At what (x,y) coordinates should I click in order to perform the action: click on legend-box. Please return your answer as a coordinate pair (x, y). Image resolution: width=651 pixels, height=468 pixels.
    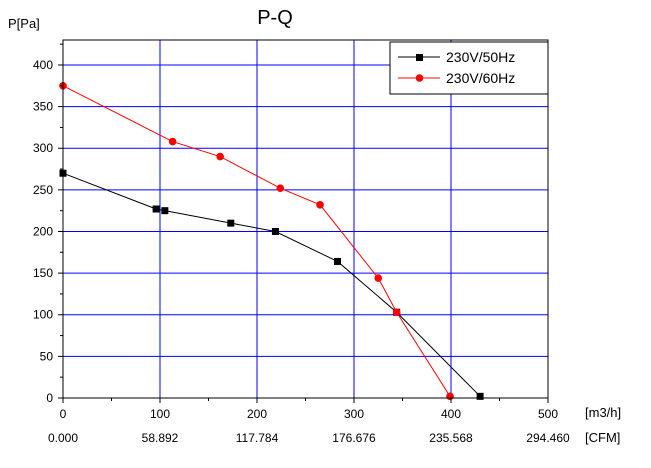
    Looking at the image, I should click on (469, 68).